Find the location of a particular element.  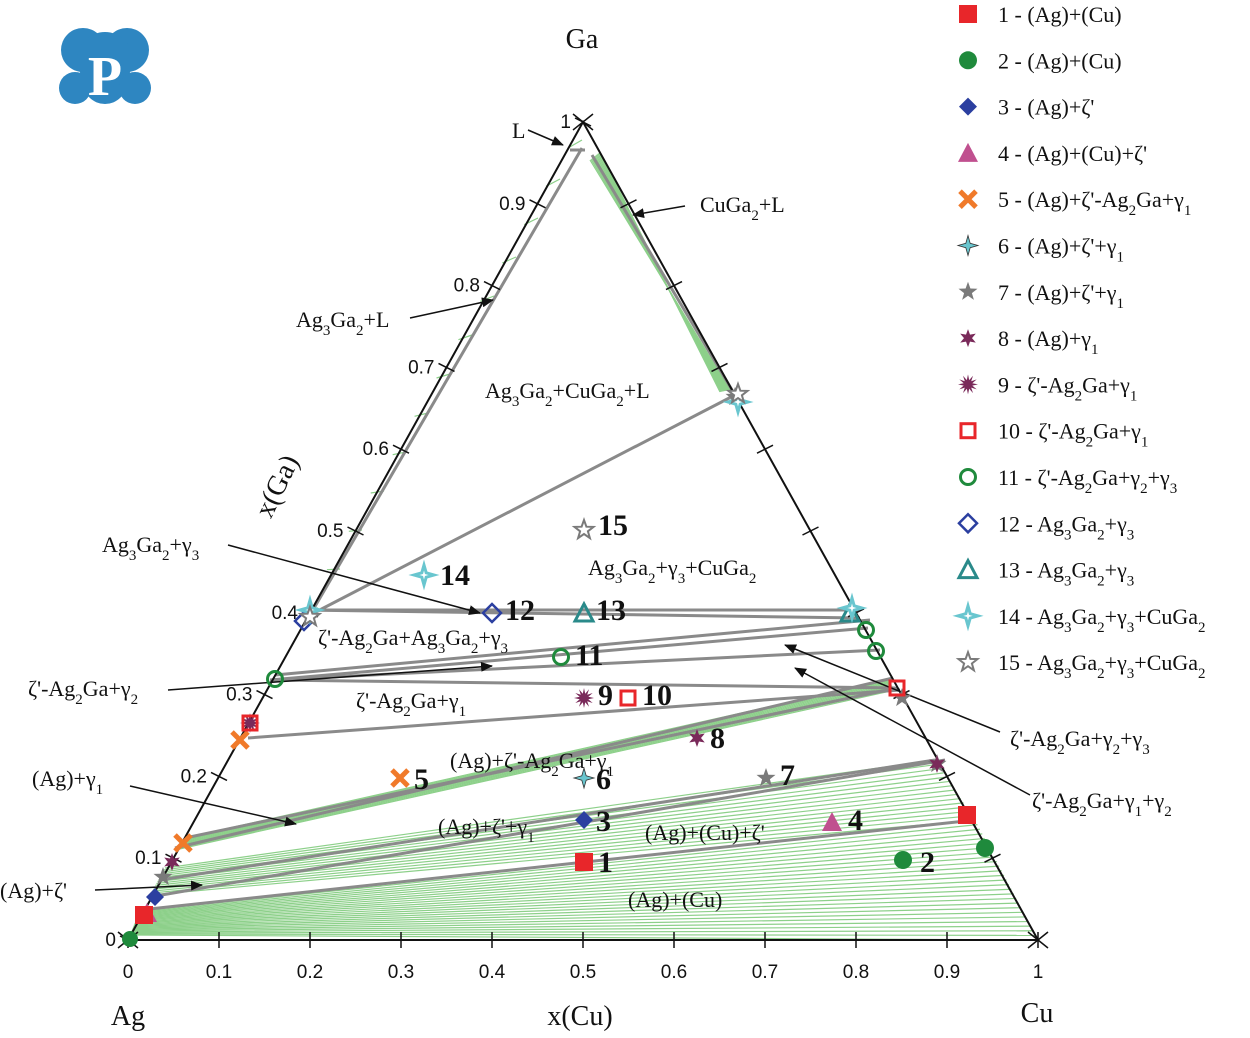

region-label-L: L is located at coordinates (518, 130).